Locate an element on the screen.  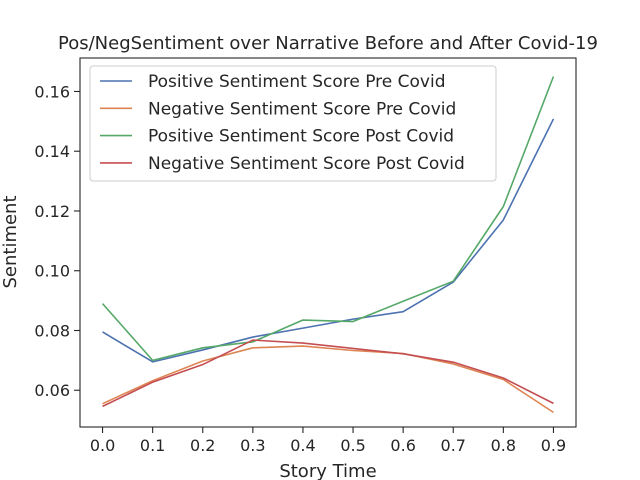
legend-label: Negative Sentiment Score Post Covid is located at coordinates (306, 164).